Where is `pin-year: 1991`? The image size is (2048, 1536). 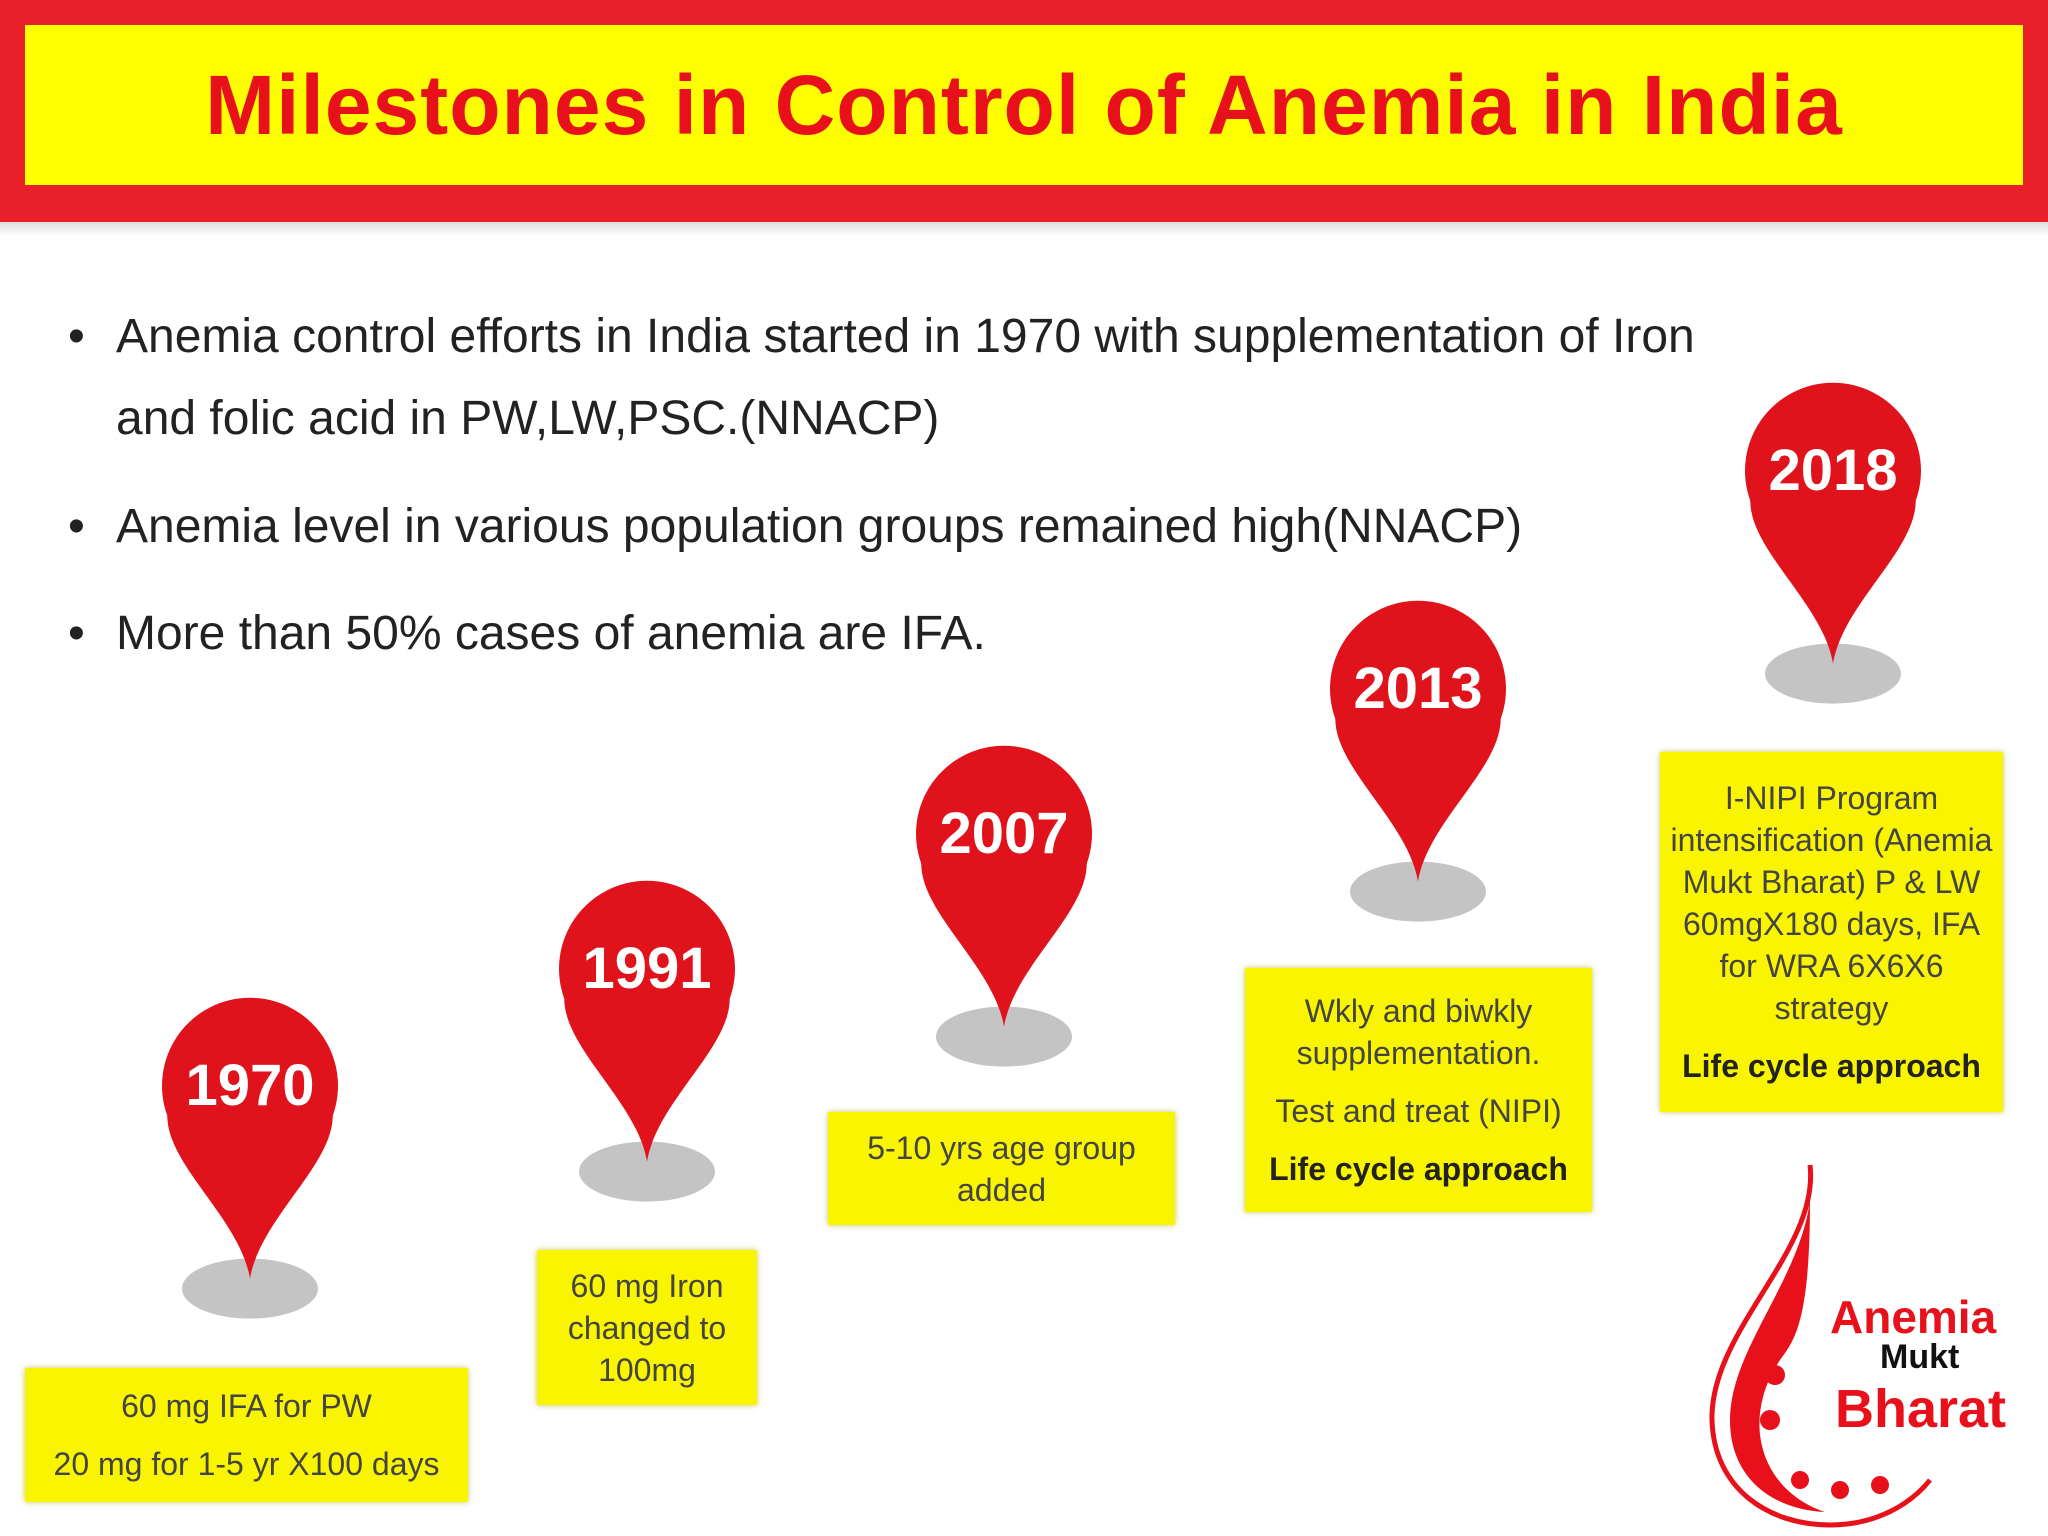
pin-year: 1991 is located at coordinates (646, 968).